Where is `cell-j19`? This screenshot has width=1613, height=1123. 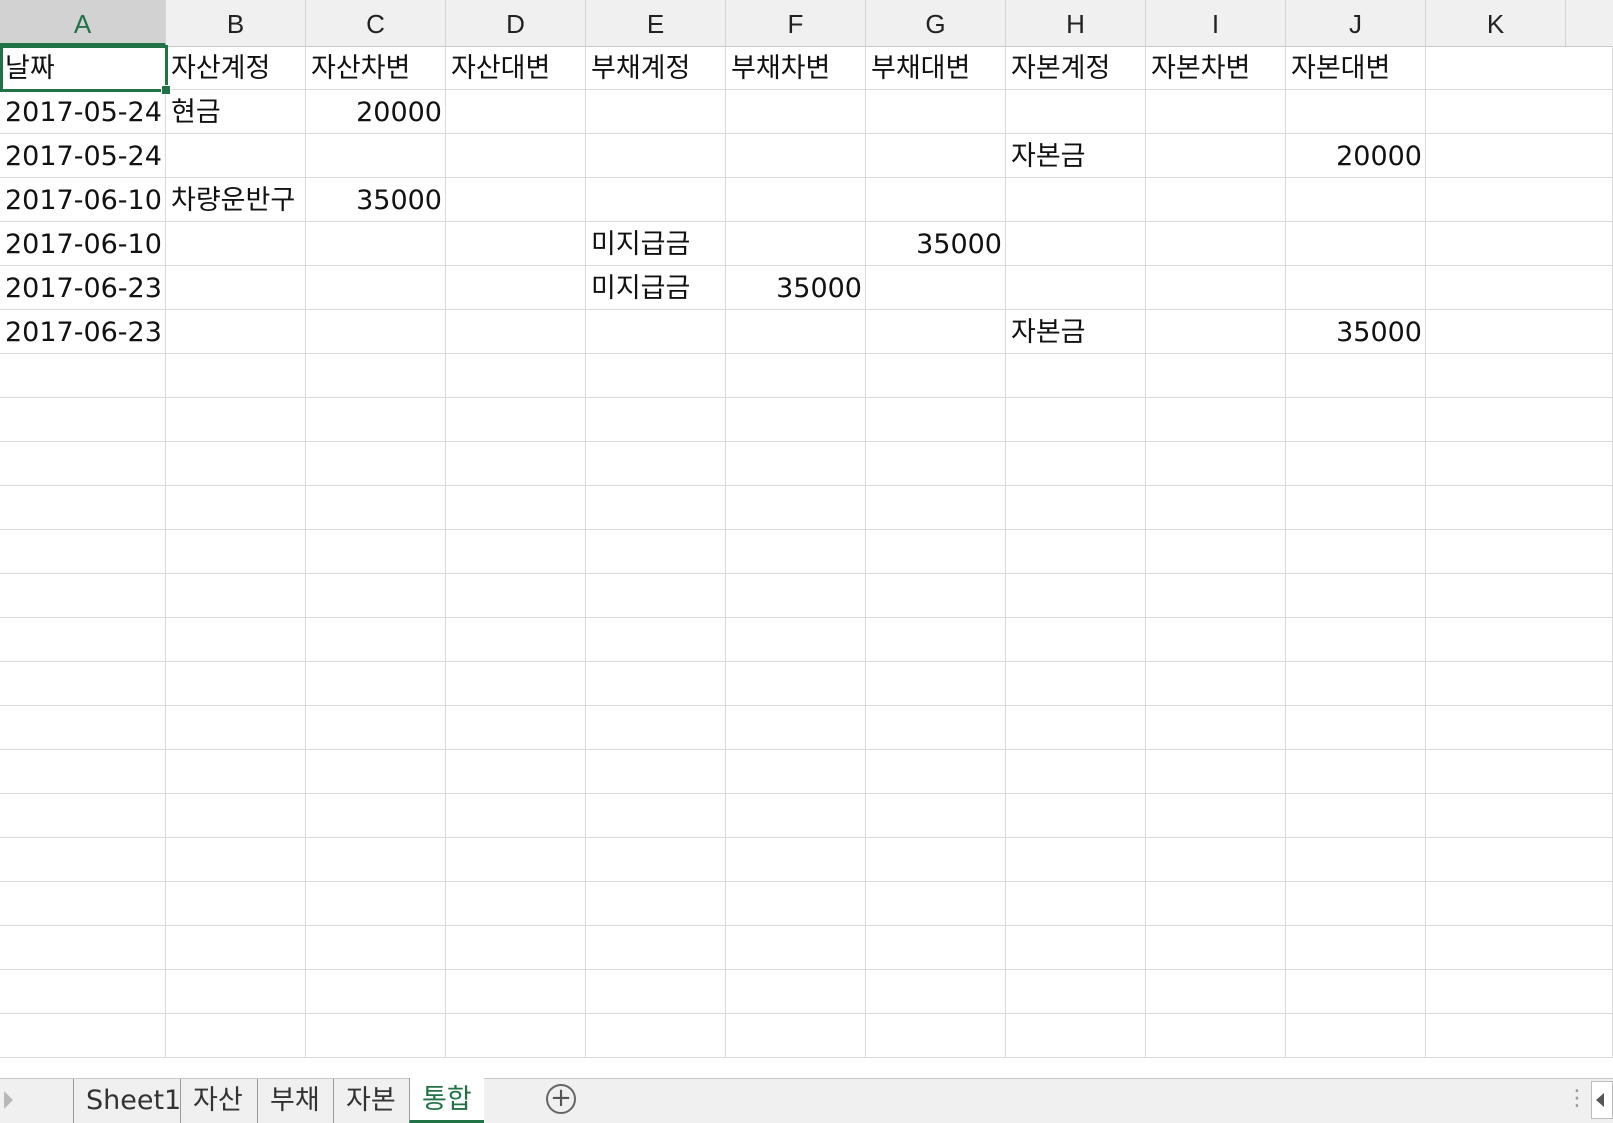 cell-j19 is located at coordinates (1356, 860).